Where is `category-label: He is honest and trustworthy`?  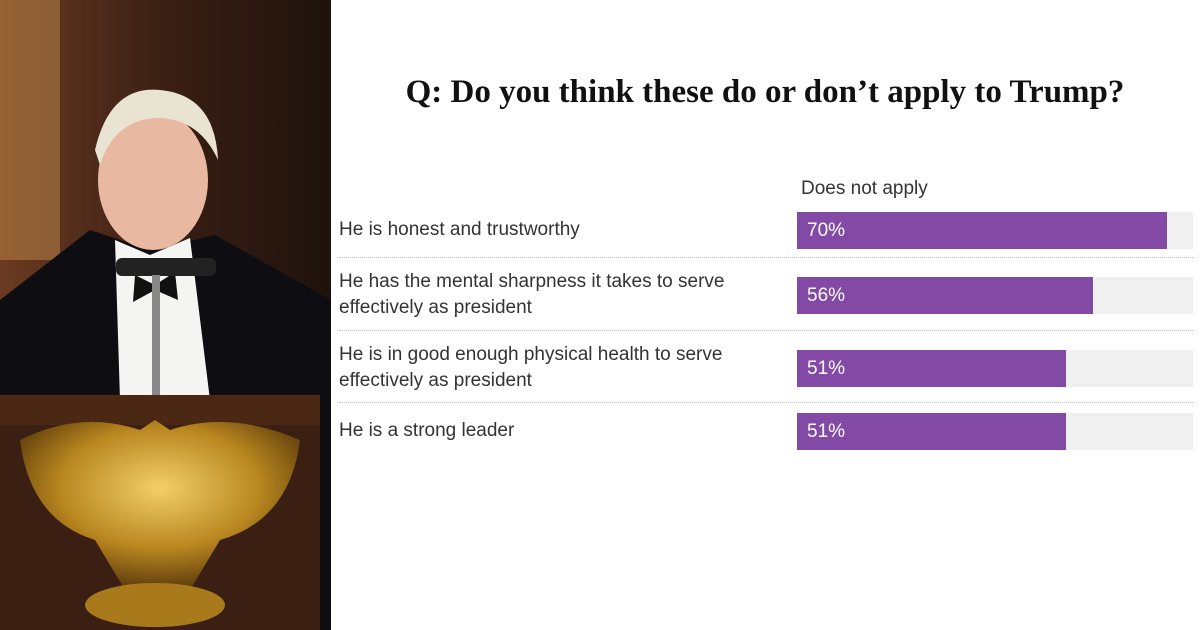
category-label: He is honest and trustworthy is located at coordinates (459, 229).